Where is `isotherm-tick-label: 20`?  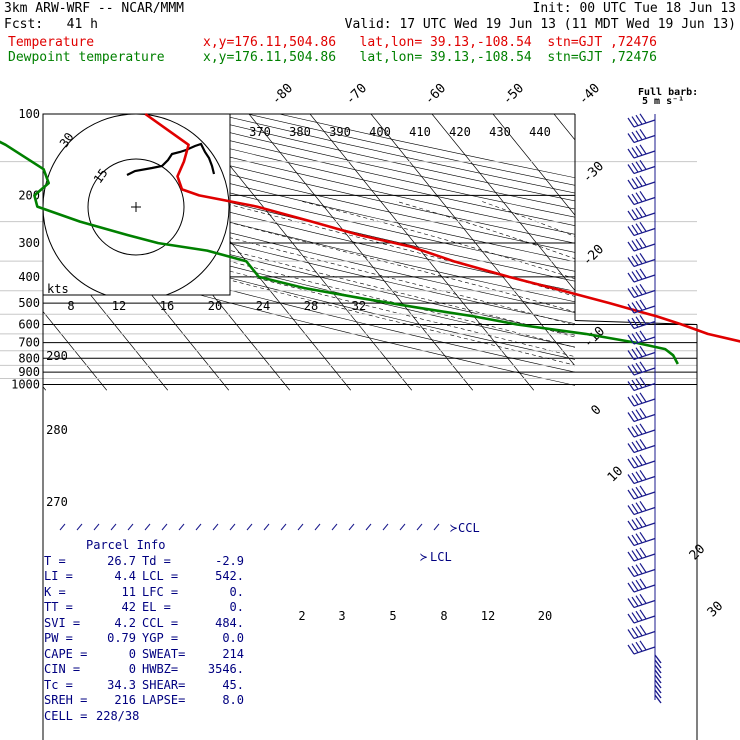 isotherm-tick-label: 20 is located at coordinates (698, 553).